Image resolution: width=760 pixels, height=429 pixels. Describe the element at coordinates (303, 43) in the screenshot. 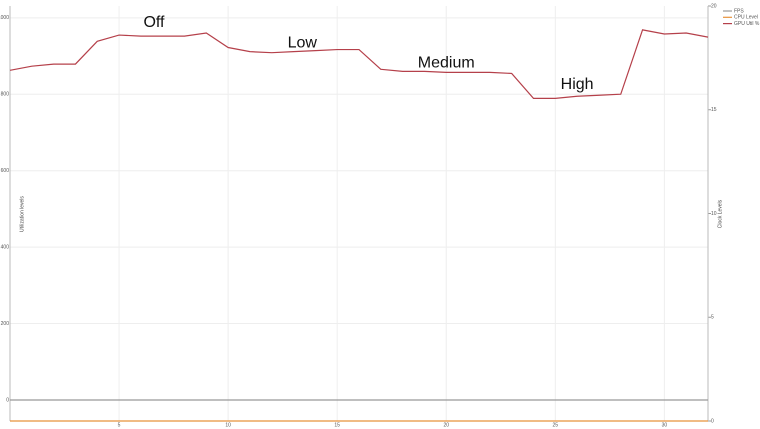

I see `annotation: Low` at that location.